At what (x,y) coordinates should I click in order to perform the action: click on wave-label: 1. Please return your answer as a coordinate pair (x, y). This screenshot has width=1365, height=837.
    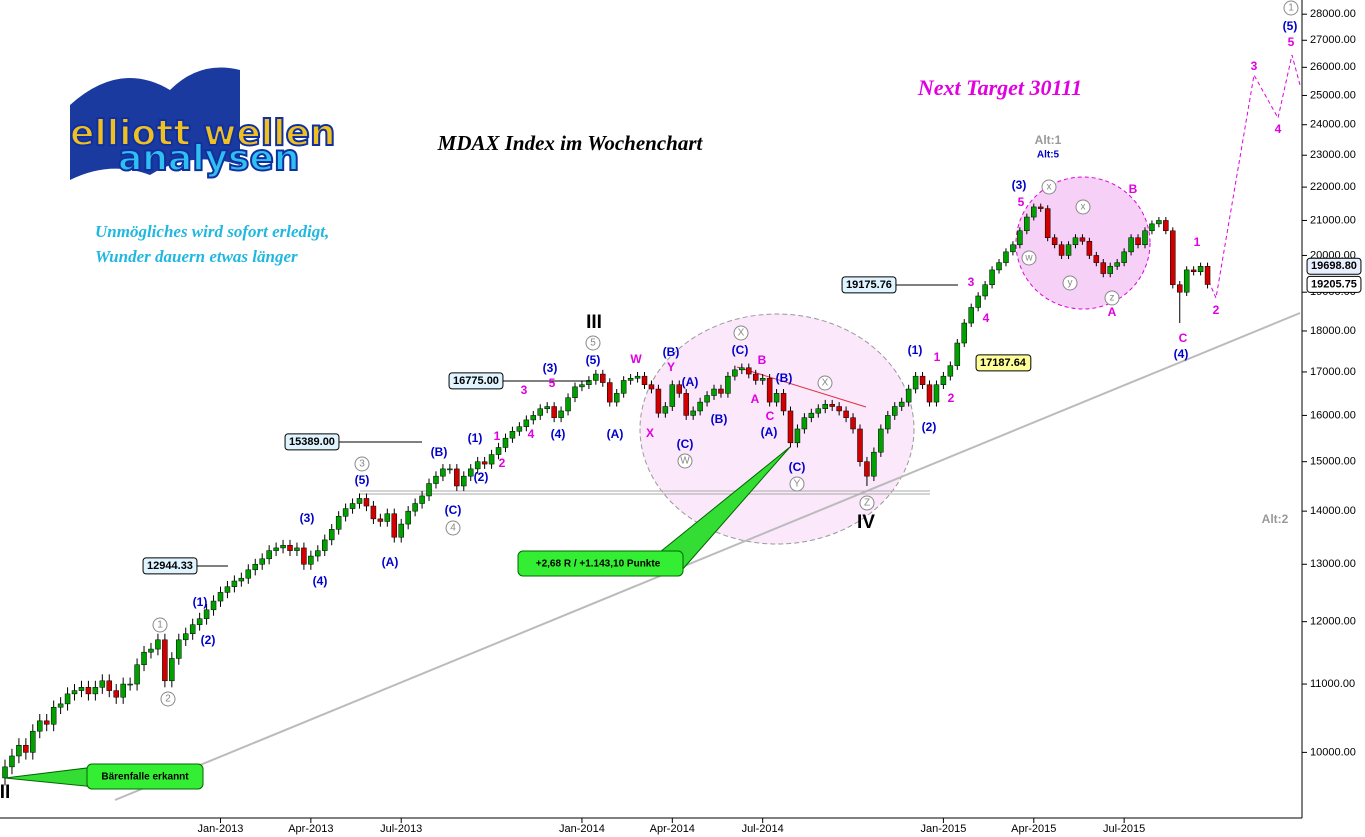
    Looking at the image, I should click on (1197, 242).